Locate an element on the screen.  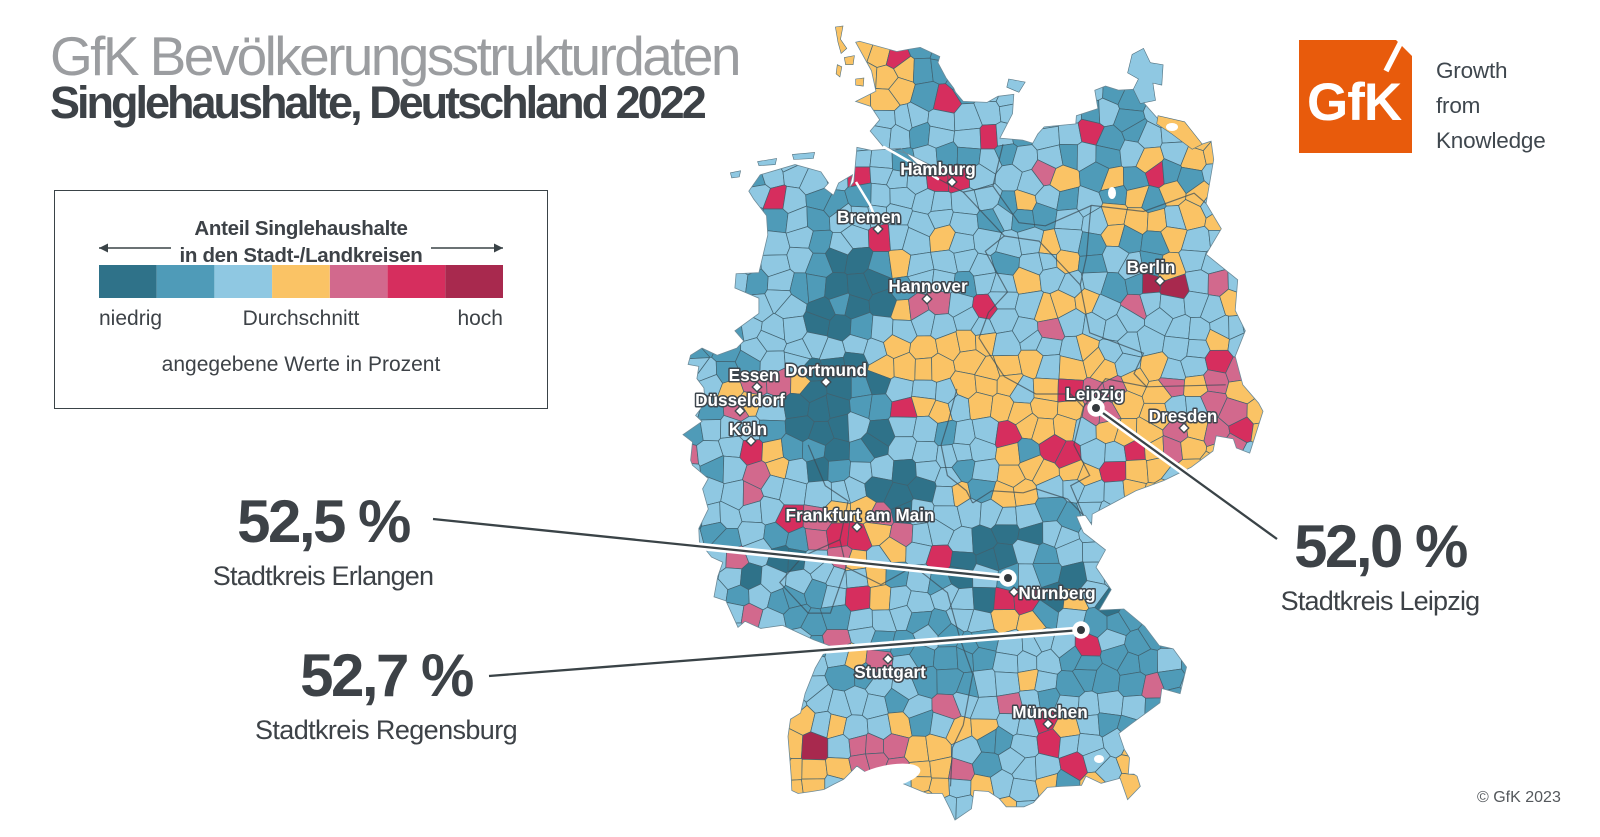
svg-text: Köln is located at coordinates (748, 429).